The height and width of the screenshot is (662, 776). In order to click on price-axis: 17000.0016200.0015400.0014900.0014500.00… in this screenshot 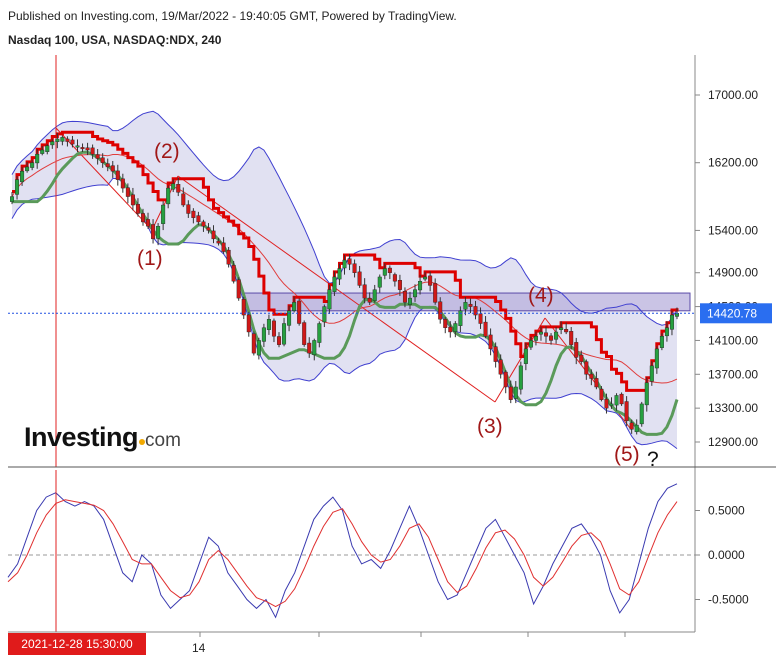, I will do `click(726, 268)`.